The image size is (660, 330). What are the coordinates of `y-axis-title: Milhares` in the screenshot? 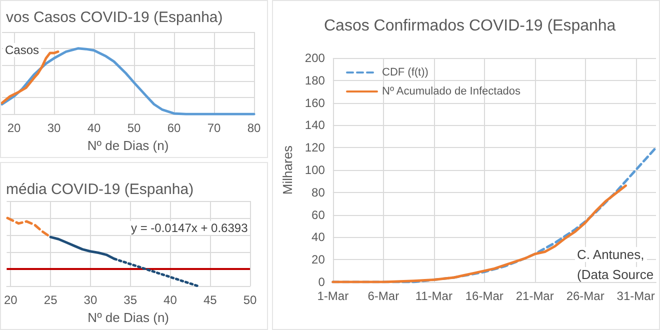 It's located at (287, 169).